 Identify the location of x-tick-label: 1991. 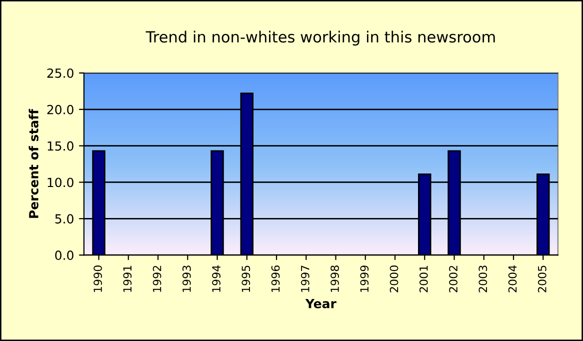
(127, 279).